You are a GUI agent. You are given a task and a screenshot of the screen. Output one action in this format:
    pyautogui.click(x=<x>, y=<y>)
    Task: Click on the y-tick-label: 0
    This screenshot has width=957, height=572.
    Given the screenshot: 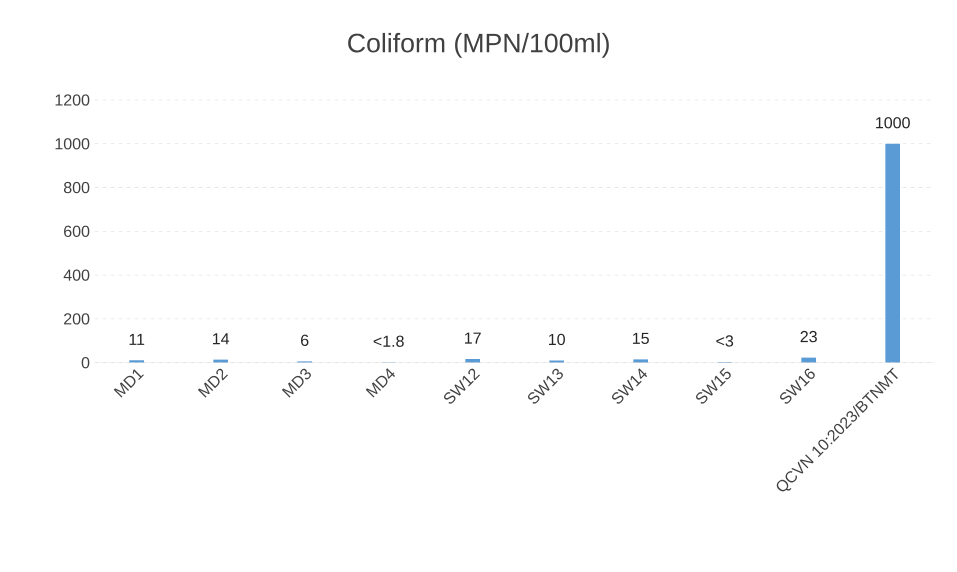 What is the action you would take?
    pyautogui.click(x=86, y=362)
    